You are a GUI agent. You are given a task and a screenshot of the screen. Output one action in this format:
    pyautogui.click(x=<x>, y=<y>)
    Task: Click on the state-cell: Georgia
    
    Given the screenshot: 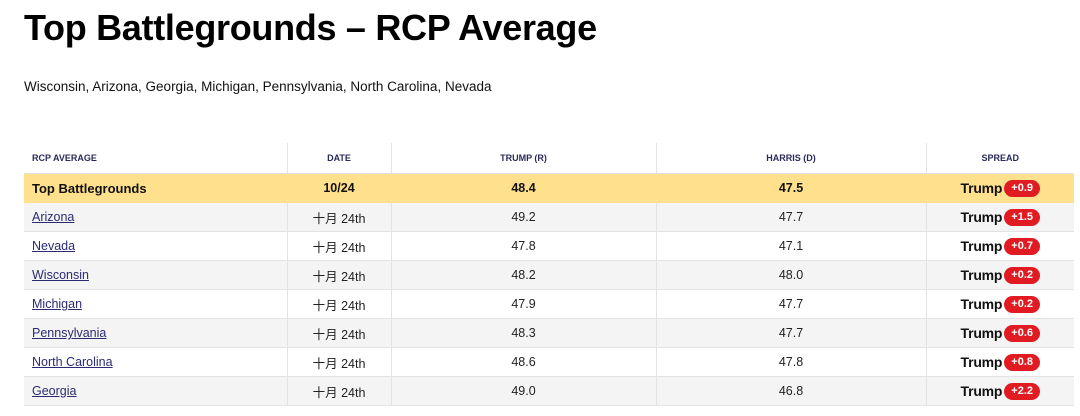 What is the action you would take?
    pyautogui.click(x=156, y=391)
    